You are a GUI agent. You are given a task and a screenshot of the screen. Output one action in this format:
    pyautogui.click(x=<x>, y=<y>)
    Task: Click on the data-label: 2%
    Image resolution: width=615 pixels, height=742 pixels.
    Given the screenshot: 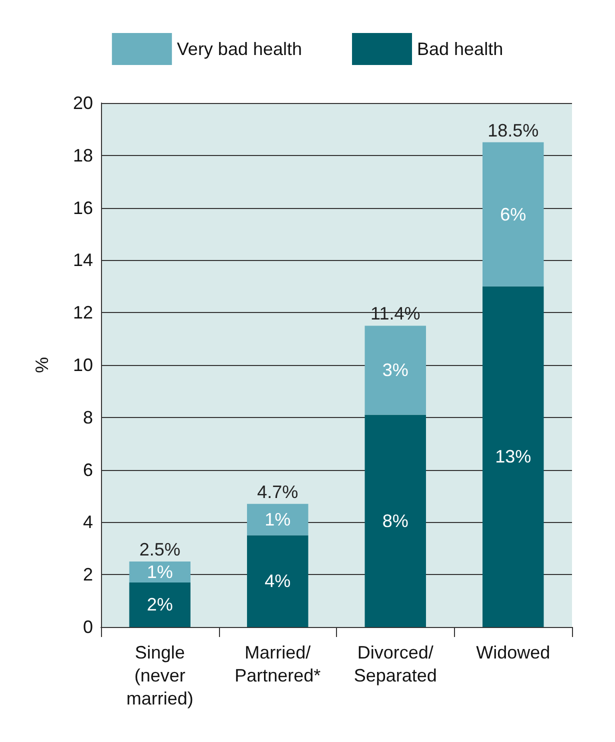 What is the action you would take?
    pyautogui.click(x=159, y=604)
    